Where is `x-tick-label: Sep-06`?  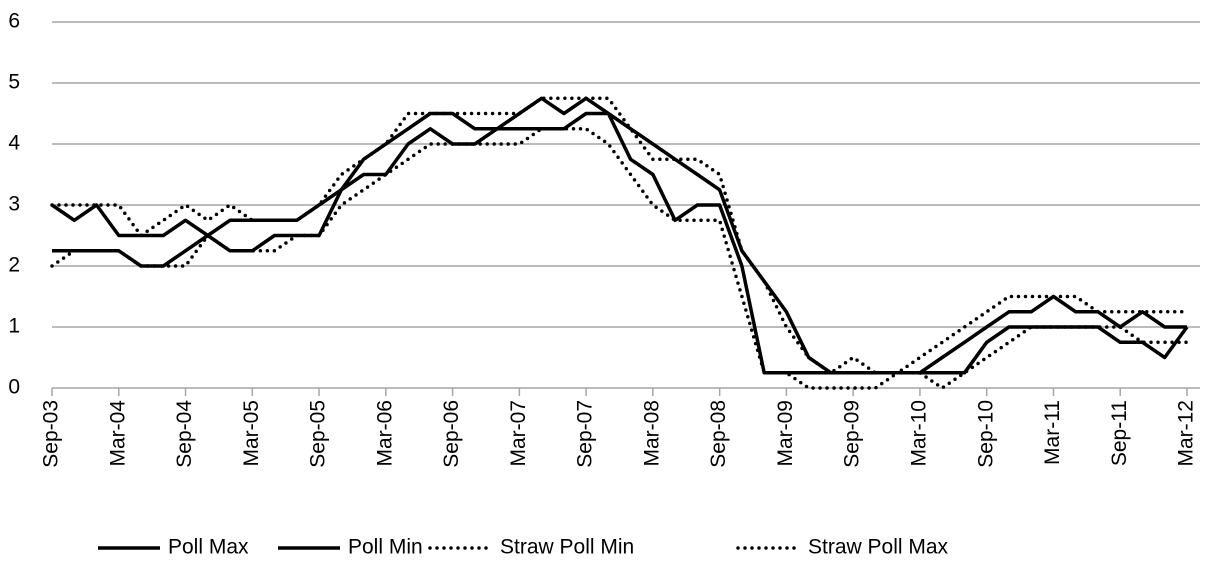 x-tick-label: Sep-06 is located at coordinates (451, 434).